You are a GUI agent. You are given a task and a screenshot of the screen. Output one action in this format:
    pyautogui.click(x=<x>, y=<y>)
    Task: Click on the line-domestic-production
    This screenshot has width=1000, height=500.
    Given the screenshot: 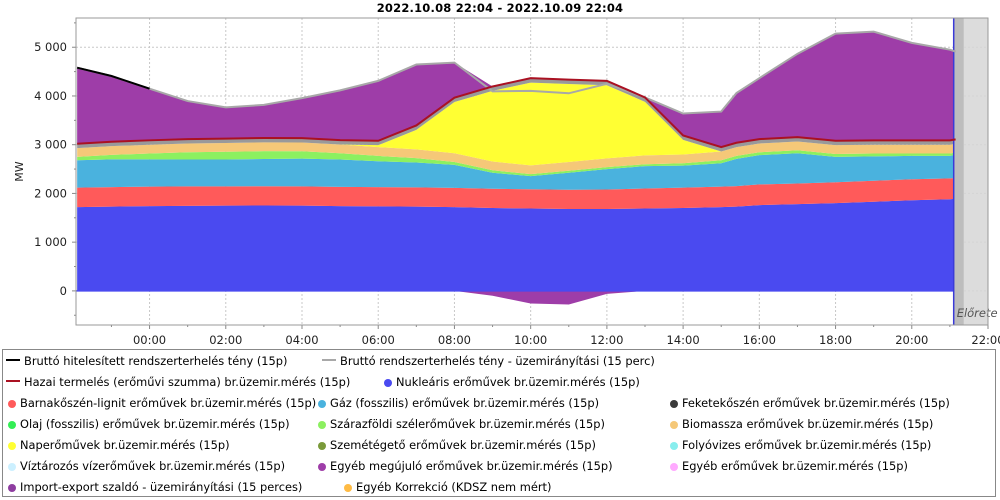 What is the action you would take?
    pyautogui.click(x=516, y=113)
    